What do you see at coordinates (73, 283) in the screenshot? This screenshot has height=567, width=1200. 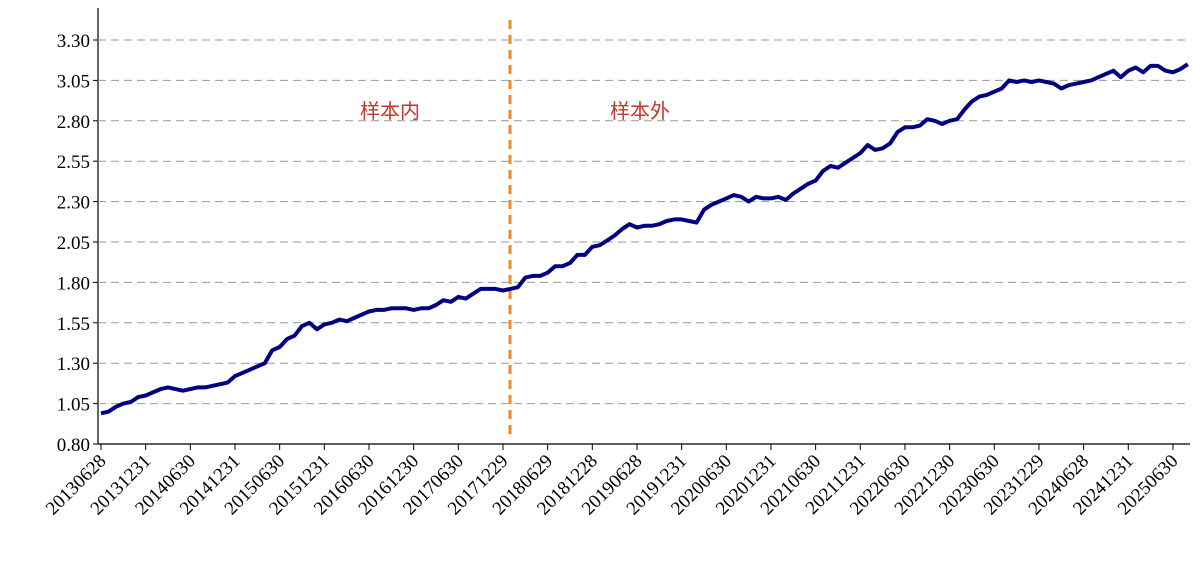 I see `y-tick-label: 1.80` at bounding box center [73, 283].